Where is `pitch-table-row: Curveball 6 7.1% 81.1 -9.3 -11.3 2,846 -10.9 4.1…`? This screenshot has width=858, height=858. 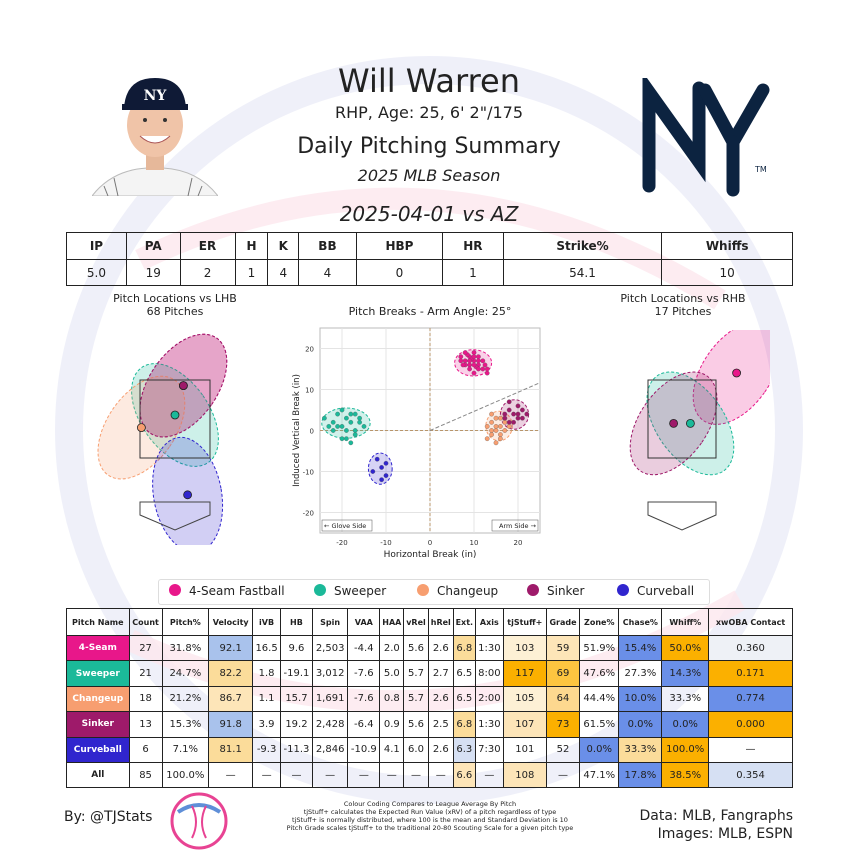
pitch-table-row: Curveball 6 7.1% 81.1 -9.3 -11.3 2,846 -10.9 4.1… is located at coordinates (429, 749).